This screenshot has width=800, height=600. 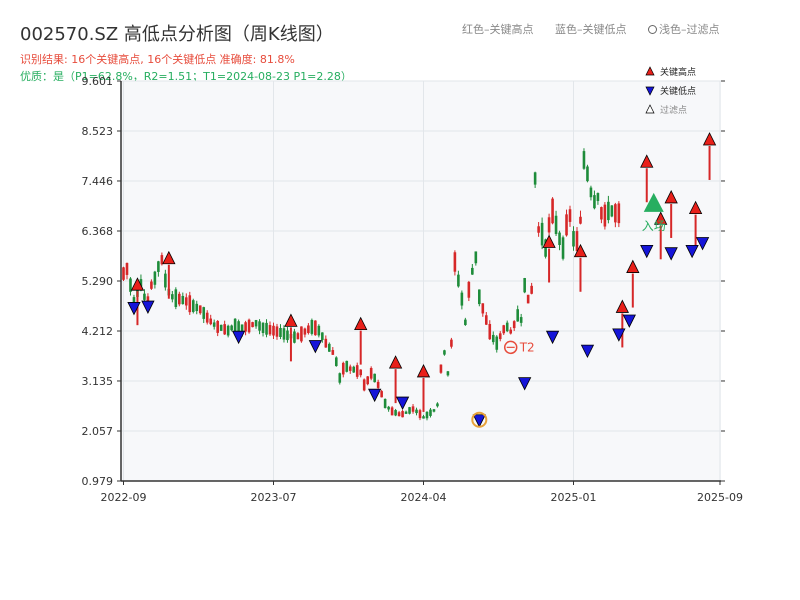 What do you see at coordinates (678, 91) in the screenshot?
I see `legend-label: 关键低点` at bounding box center [678, 91].